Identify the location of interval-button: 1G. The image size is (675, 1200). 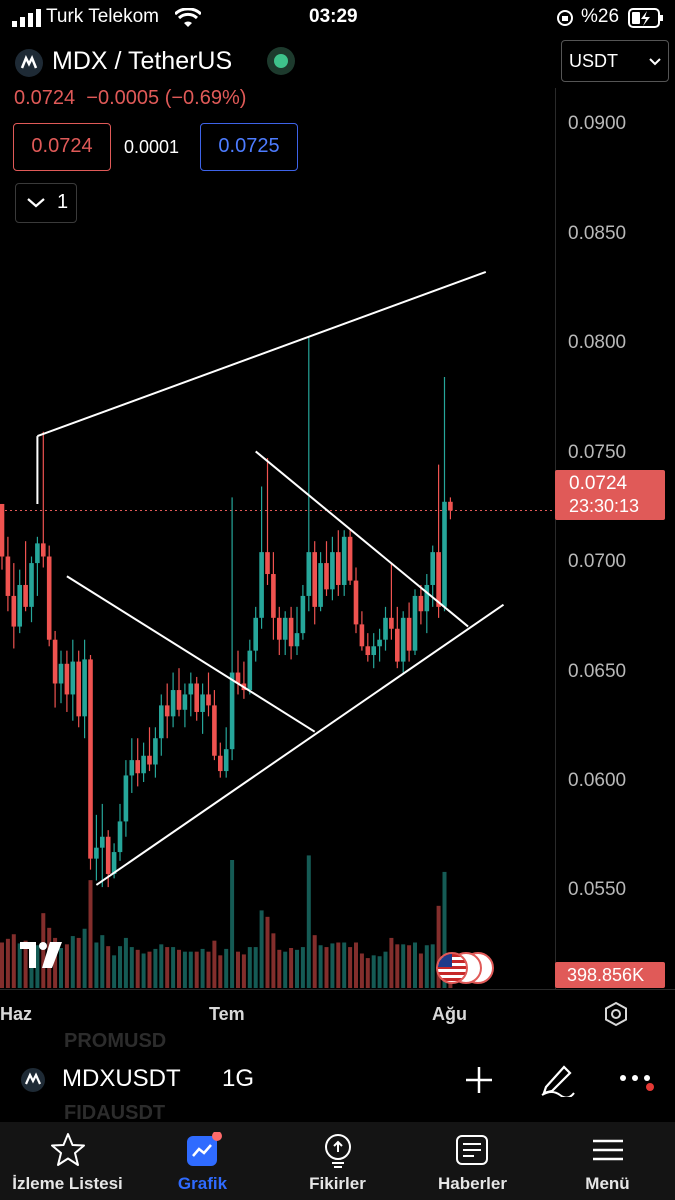
(238, 1078).